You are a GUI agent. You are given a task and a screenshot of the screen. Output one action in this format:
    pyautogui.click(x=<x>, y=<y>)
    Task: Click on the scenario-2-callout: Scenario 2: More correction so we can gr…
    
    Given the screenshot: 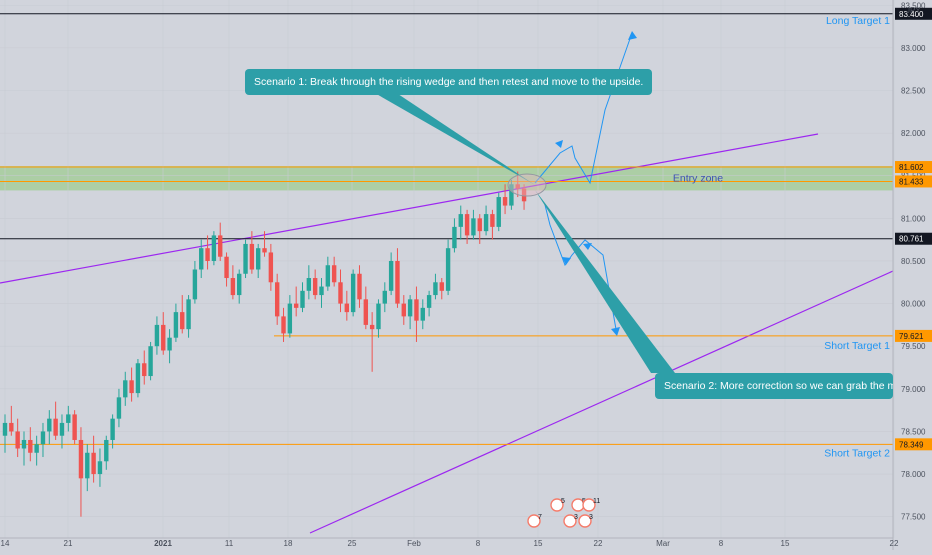 What is the action you would take?
    pyautogui.click(x=774, y=386)
    